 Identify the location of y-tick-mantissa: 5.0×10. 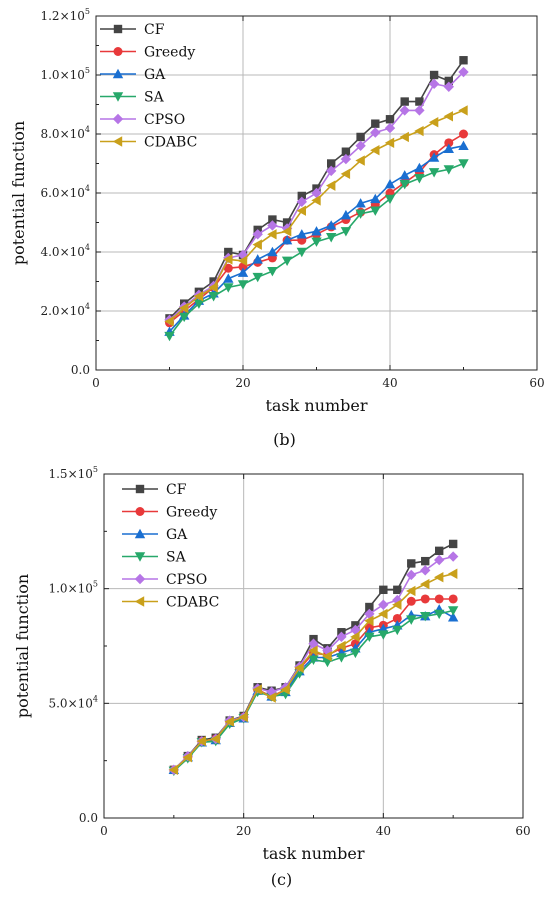
(70, 703).